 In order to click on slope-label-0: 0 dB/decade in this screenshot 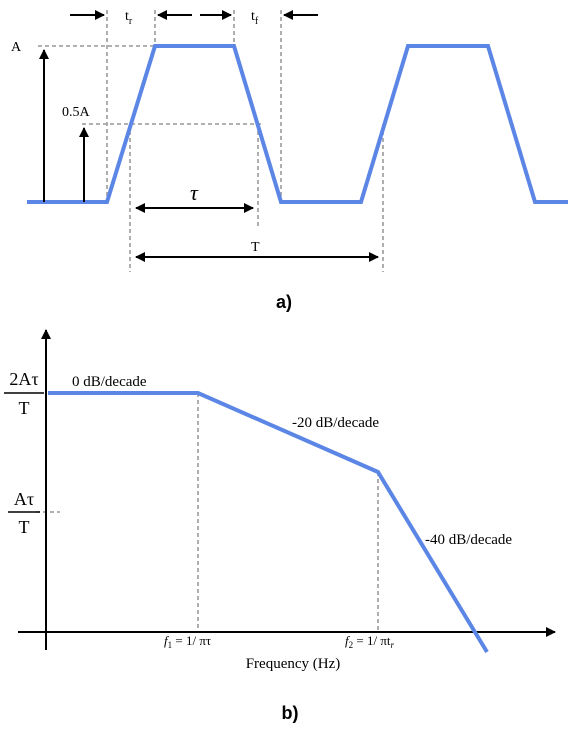, I will do `click(109, 382)`.